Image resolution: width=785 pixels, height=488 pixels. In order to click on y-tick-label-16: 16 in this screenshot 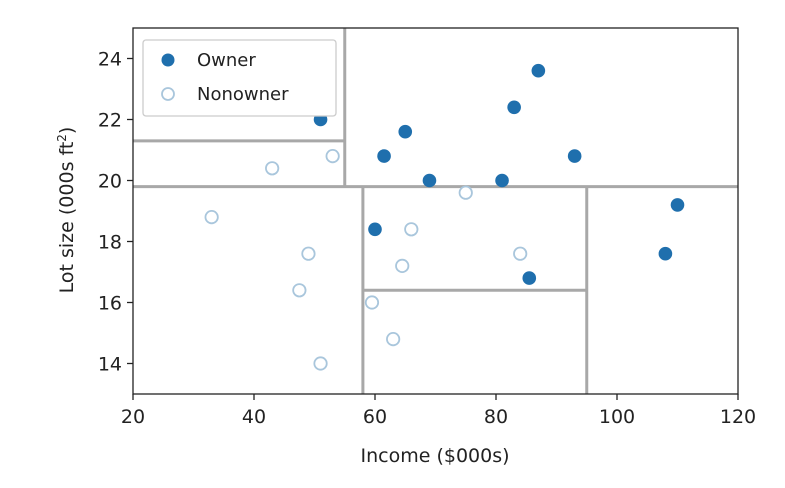, I will do `click(110, 304)`.